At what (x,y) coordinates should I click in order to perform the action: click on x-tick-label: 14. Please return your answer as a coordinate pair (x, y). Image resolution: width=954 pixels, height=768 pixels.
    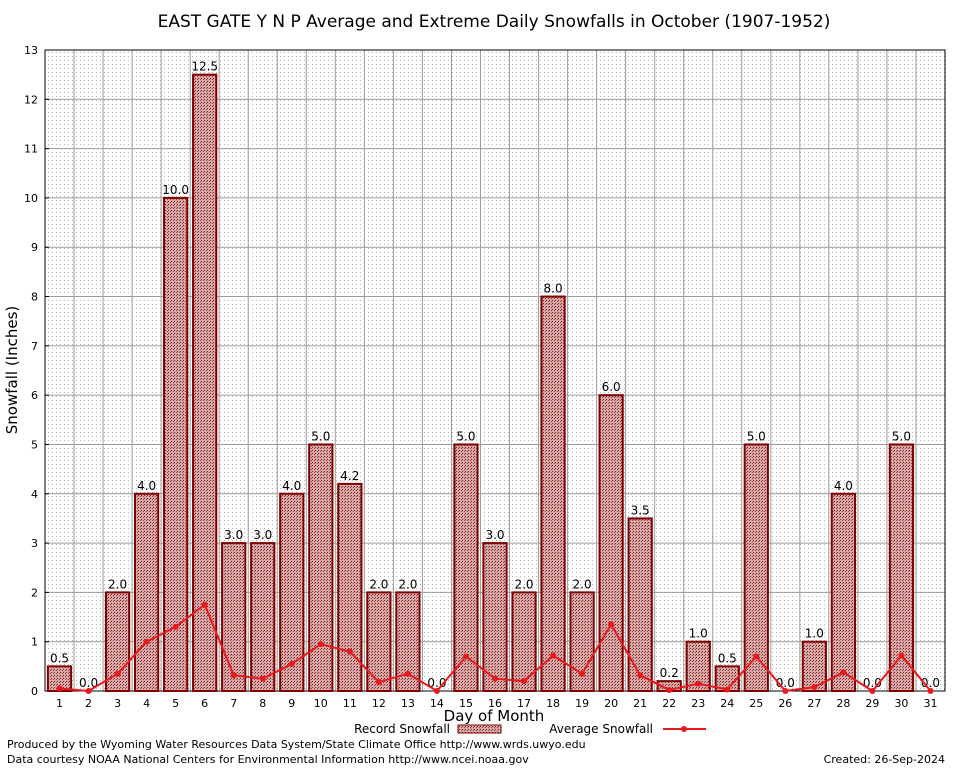
    Looking at the image, I should click on (437, 703).